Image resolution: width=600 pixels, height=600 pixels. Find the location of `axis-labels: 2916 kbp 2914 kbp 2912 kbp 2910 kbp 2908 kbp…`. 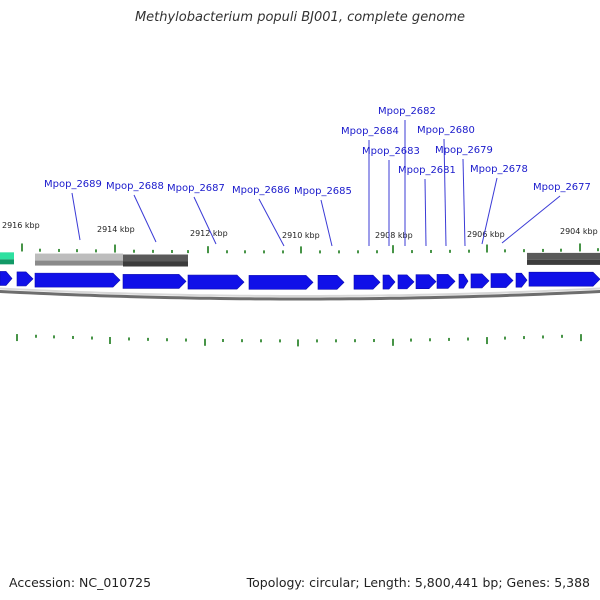

axis-labels: 2916 kbp 2914 kbp 2912 kbp 2910 kbp 2908 kbp… is located at coordinates (300, 230).